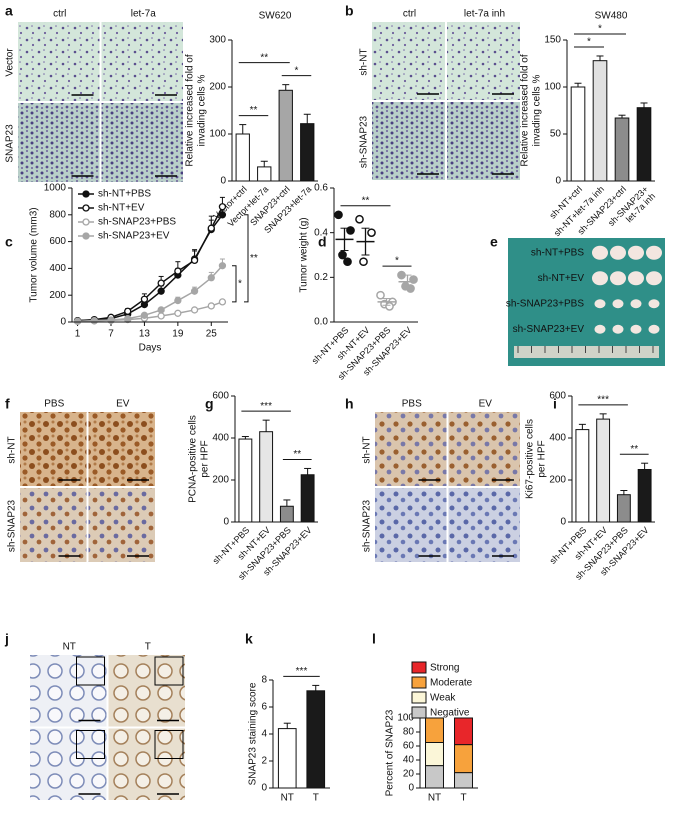 The width and height of the screenshot is (685, 814). What do you see at coordinates (78, 334) in the screenshot?
I see `x-tick-label: 1` at bounding box center [78, 334].